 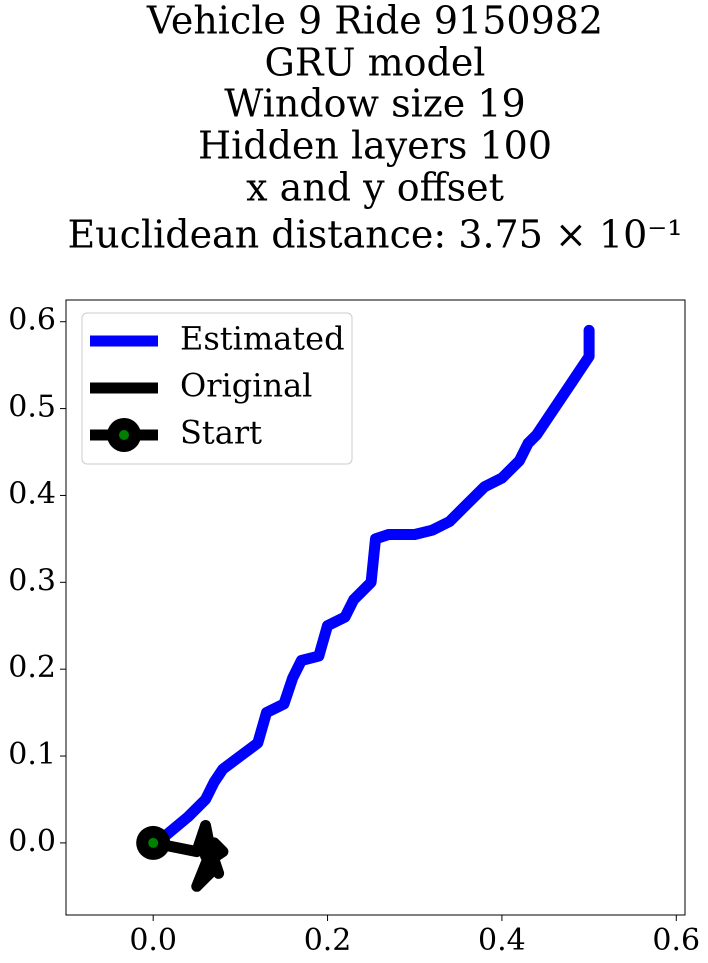 What do you see at coordinates (32, 493) in the screenshot?
I see `y-tick-label: 0.4` at bounding box center [32, 493].